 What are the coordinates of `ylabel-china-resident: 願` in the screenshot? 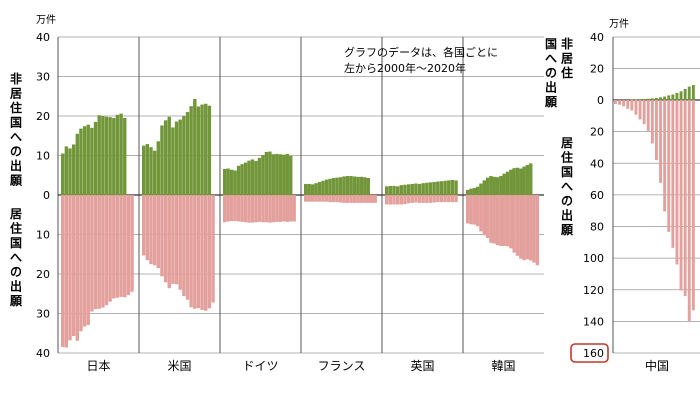 It's located at (567, 230).